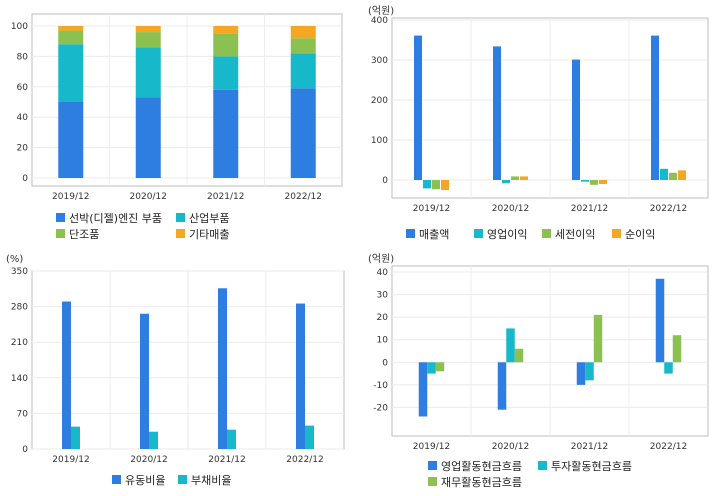 The height and width of the screenshot is (496, 720). What do you see at coordinates (23, 414) in the screenshot?
I see `y-tick-label: 70` at bounding box center [23, 414].